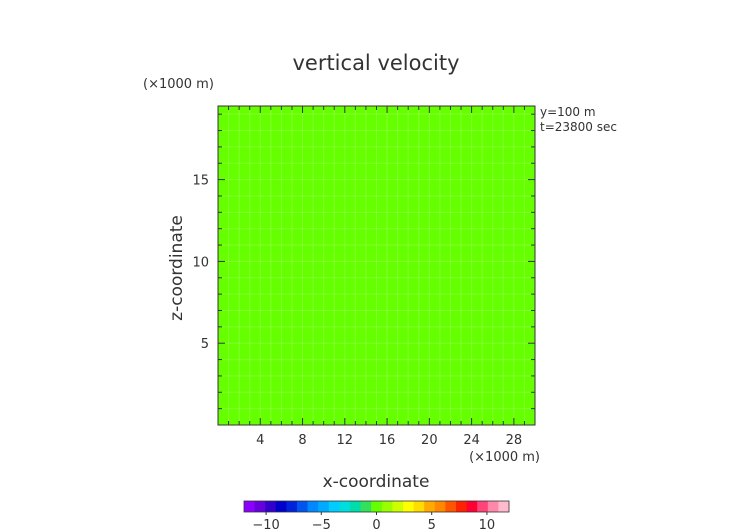  I want to click on y-tick-label: 15, so click(200, 181).